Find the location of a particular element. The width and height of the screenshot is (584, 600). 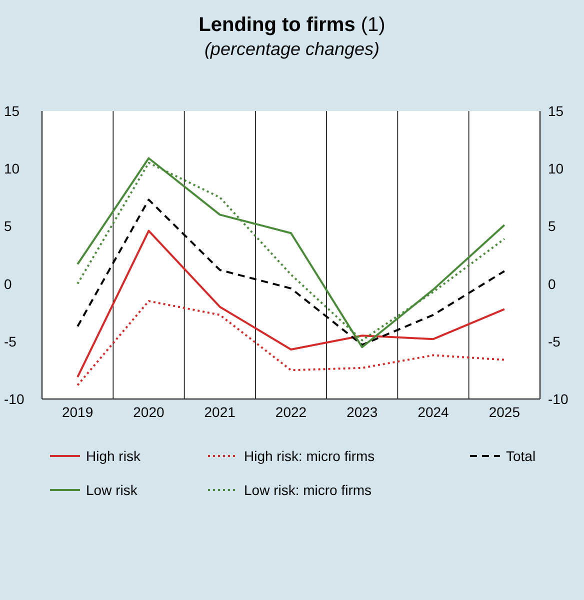

y2-tick-label: 0 is located at coordinates (552, 284).